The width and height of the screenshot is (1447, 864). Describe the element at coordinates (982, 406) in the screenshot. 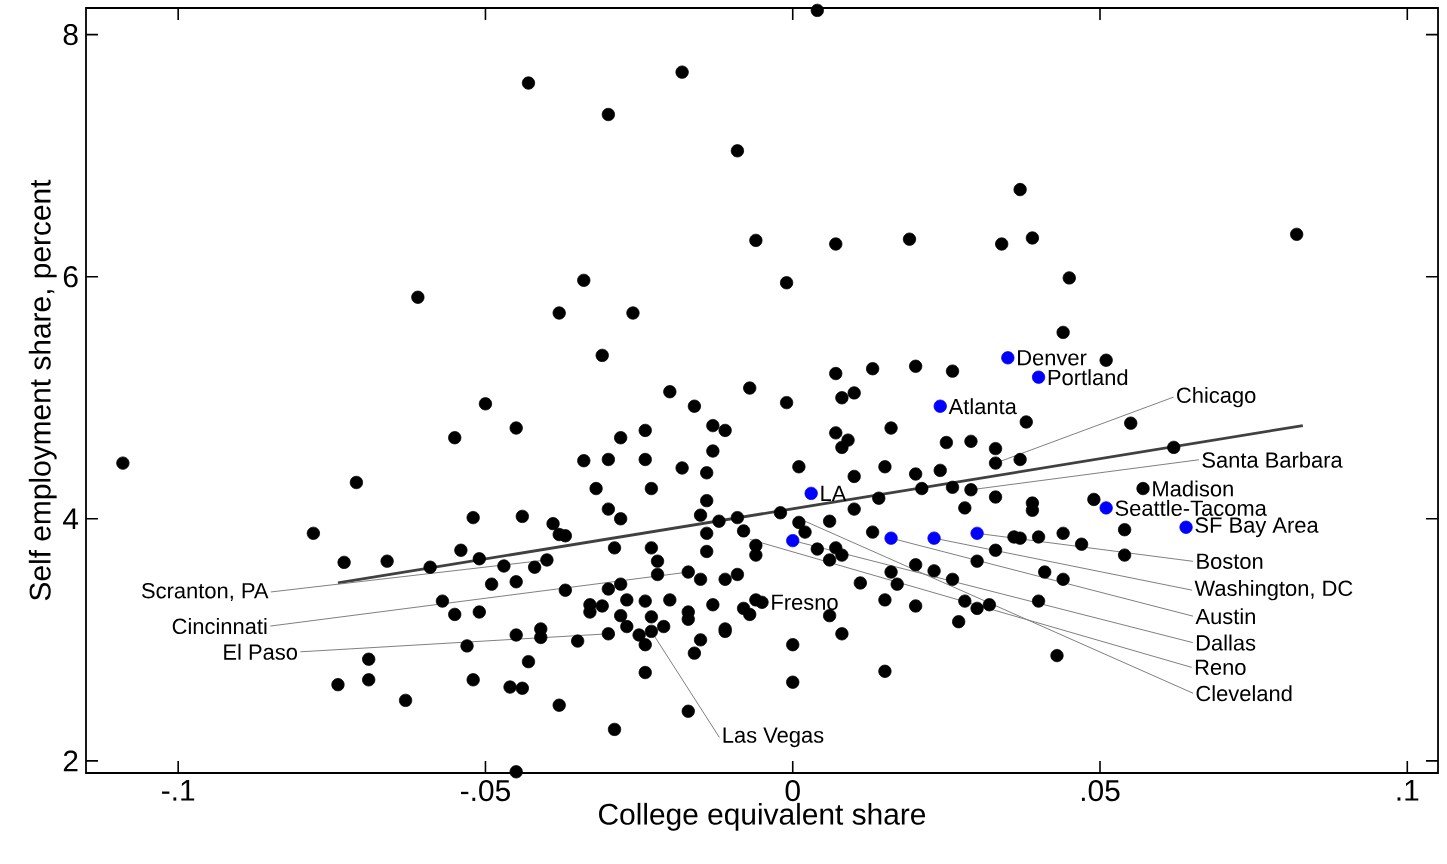

I see `annotation: Atlanta` at that location.